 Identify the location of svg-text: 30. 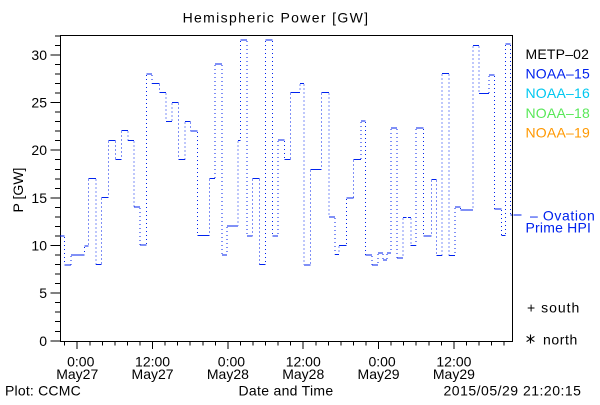
(39, 55).